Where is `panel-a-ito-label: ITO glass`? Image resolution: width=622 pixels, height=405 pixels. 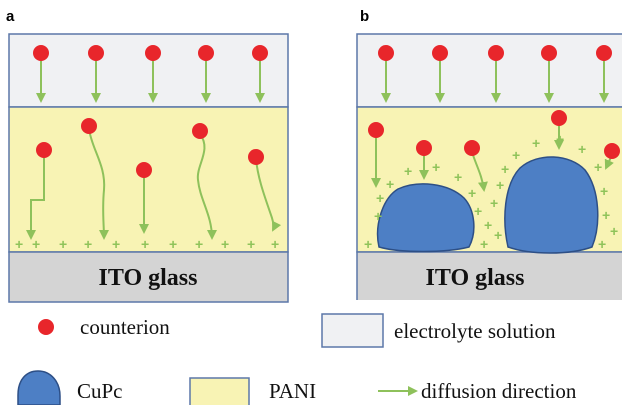
panel-a-ito-label: ITO glass is located at coordinates (148, 278).